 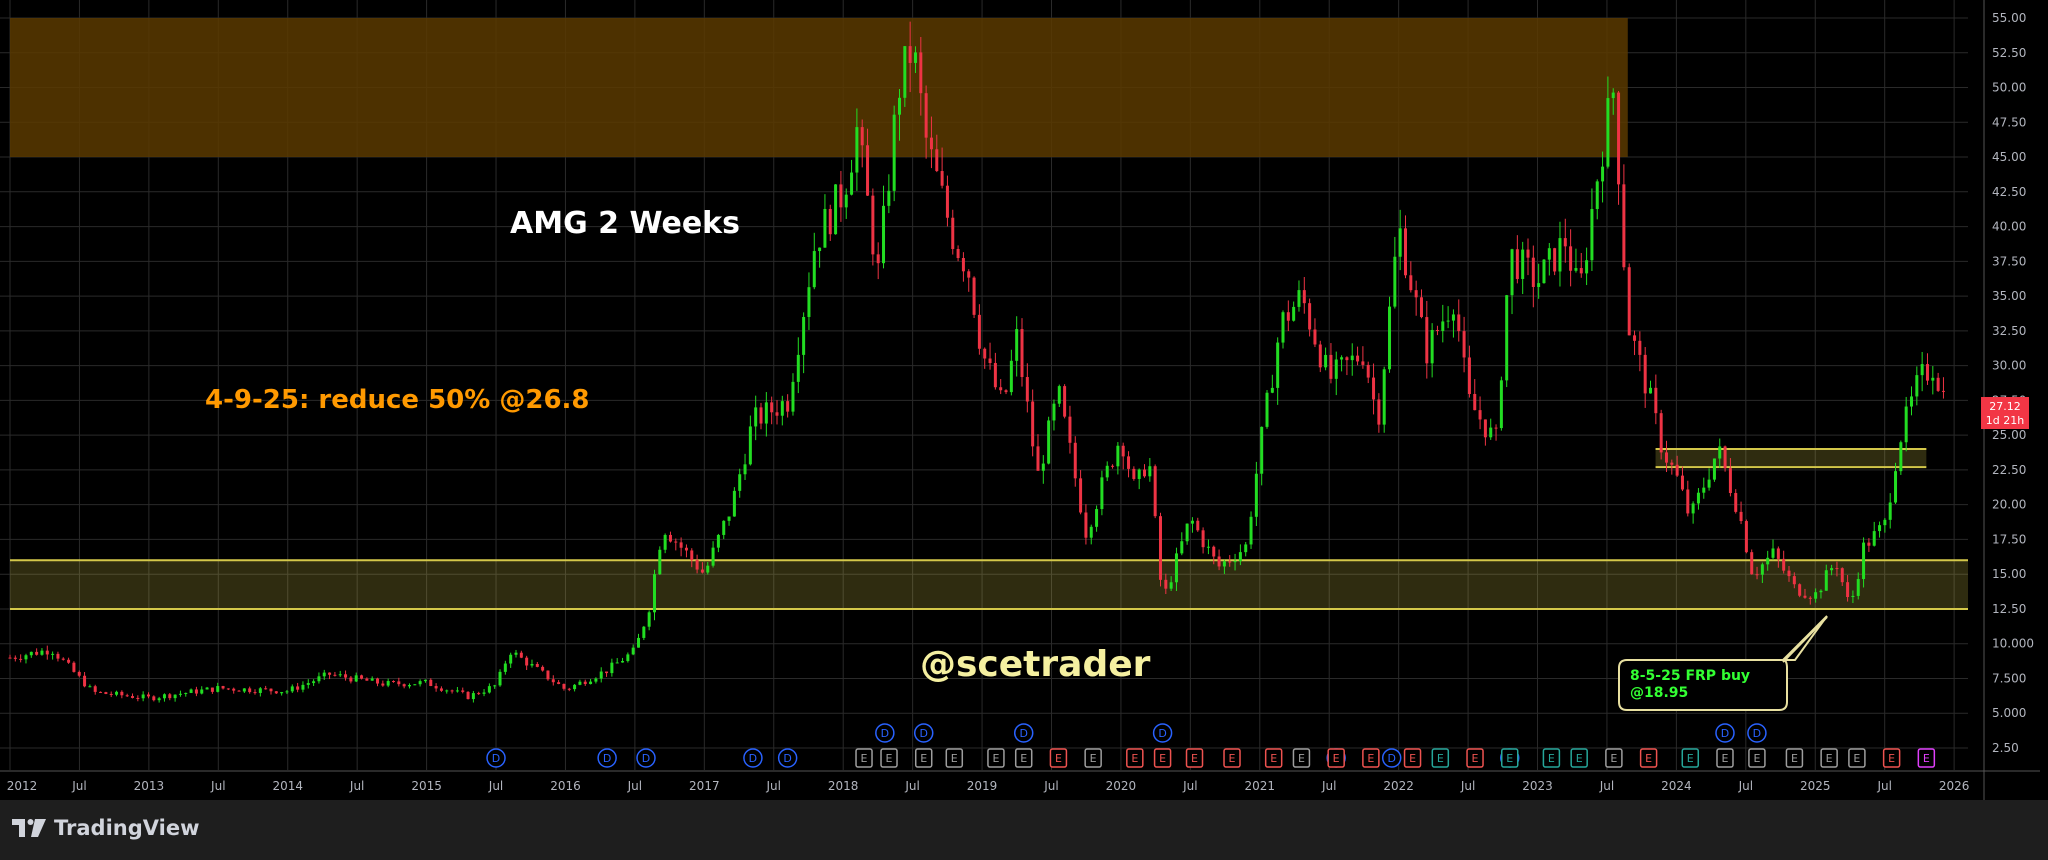 I want to click on trade-note: 4-9-25: reduce 50% @26.8, so click(x=397, y=400).